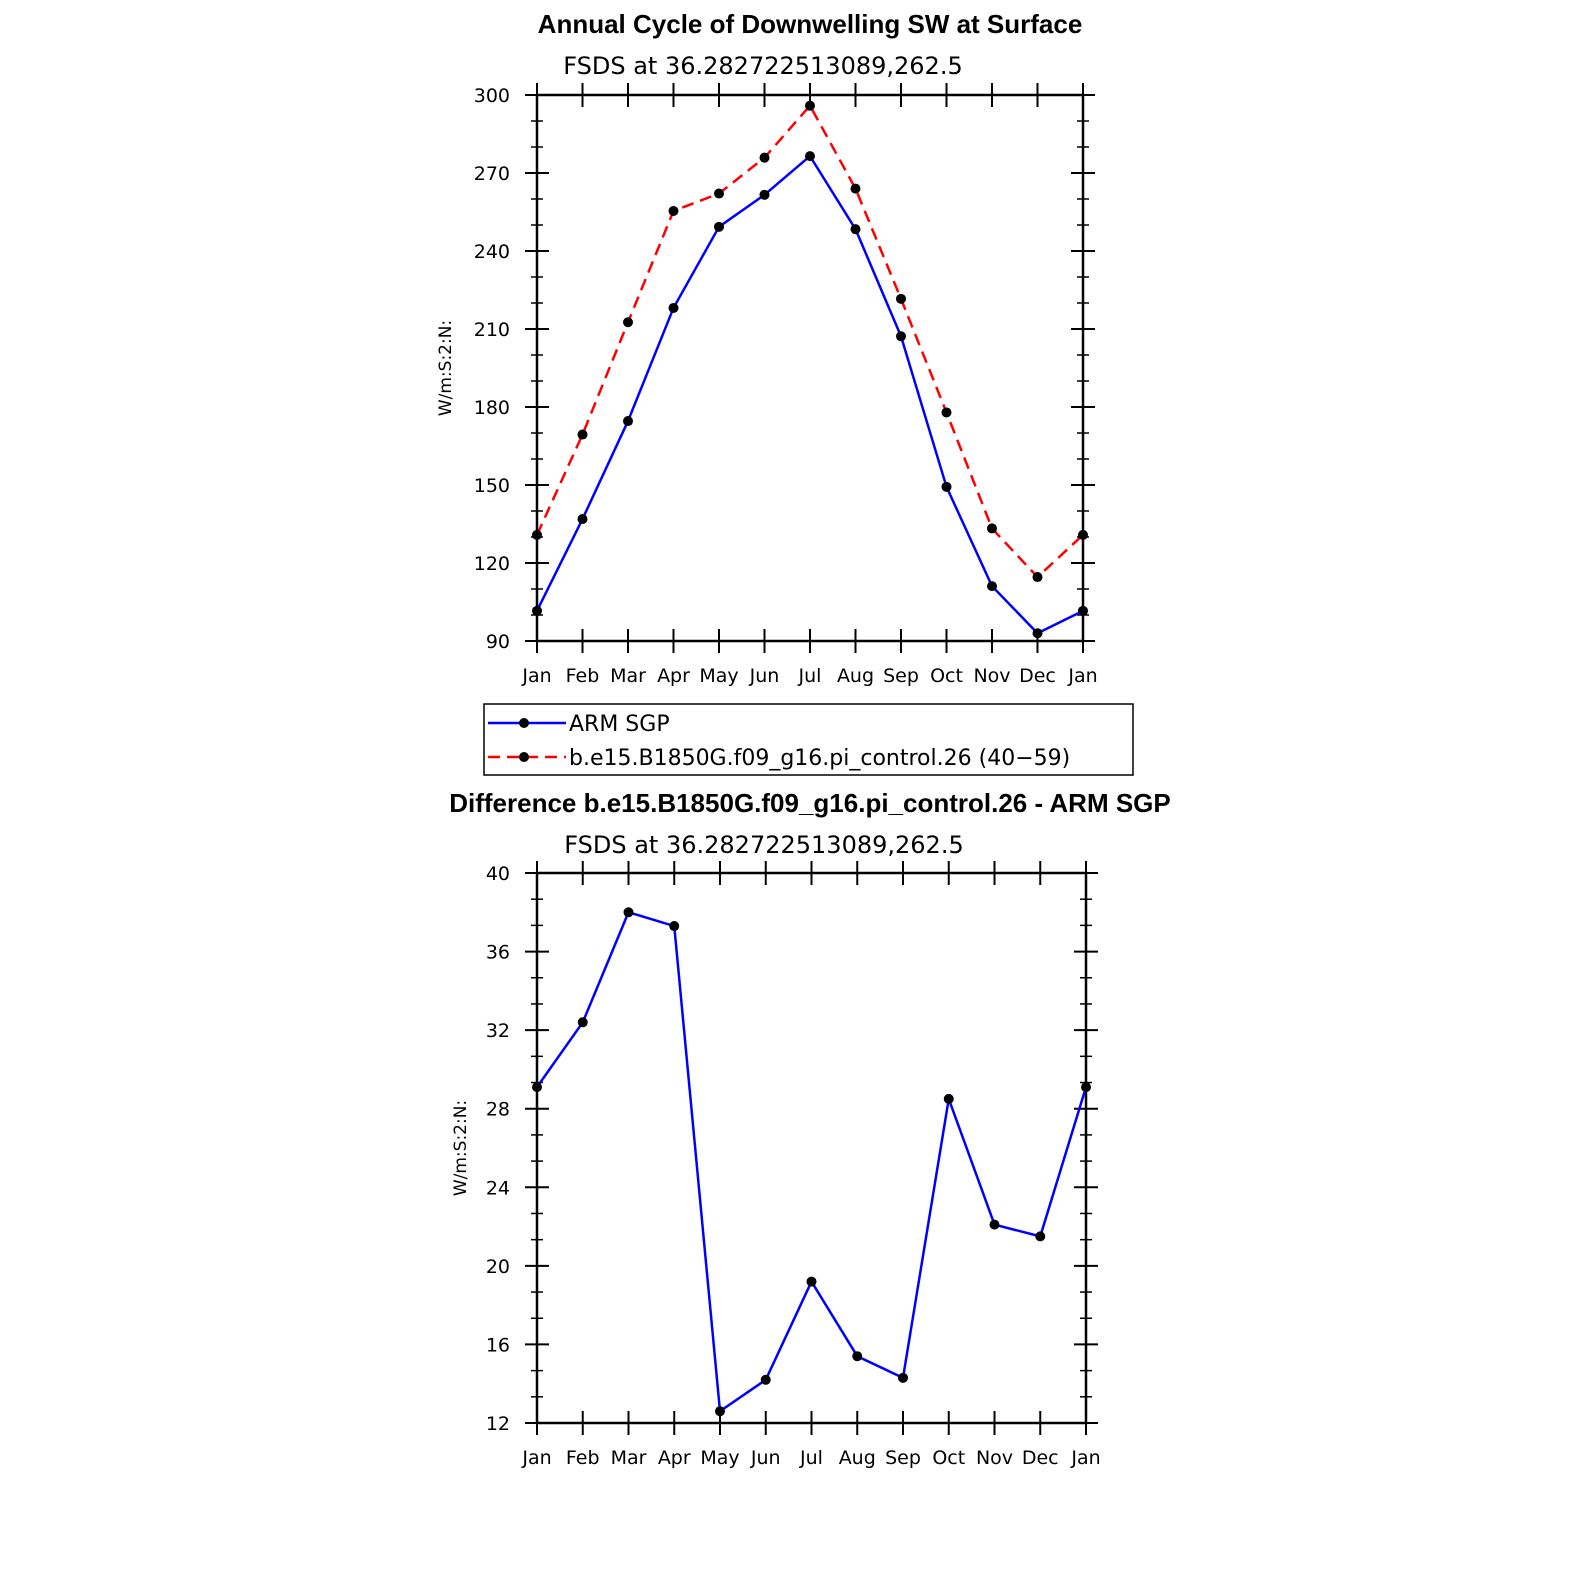 This screenshot has height=1574, width=1574. Describe the element at coordinates (498, 1345) in the screenshot. I see `y-tick-label: 16` at that location.